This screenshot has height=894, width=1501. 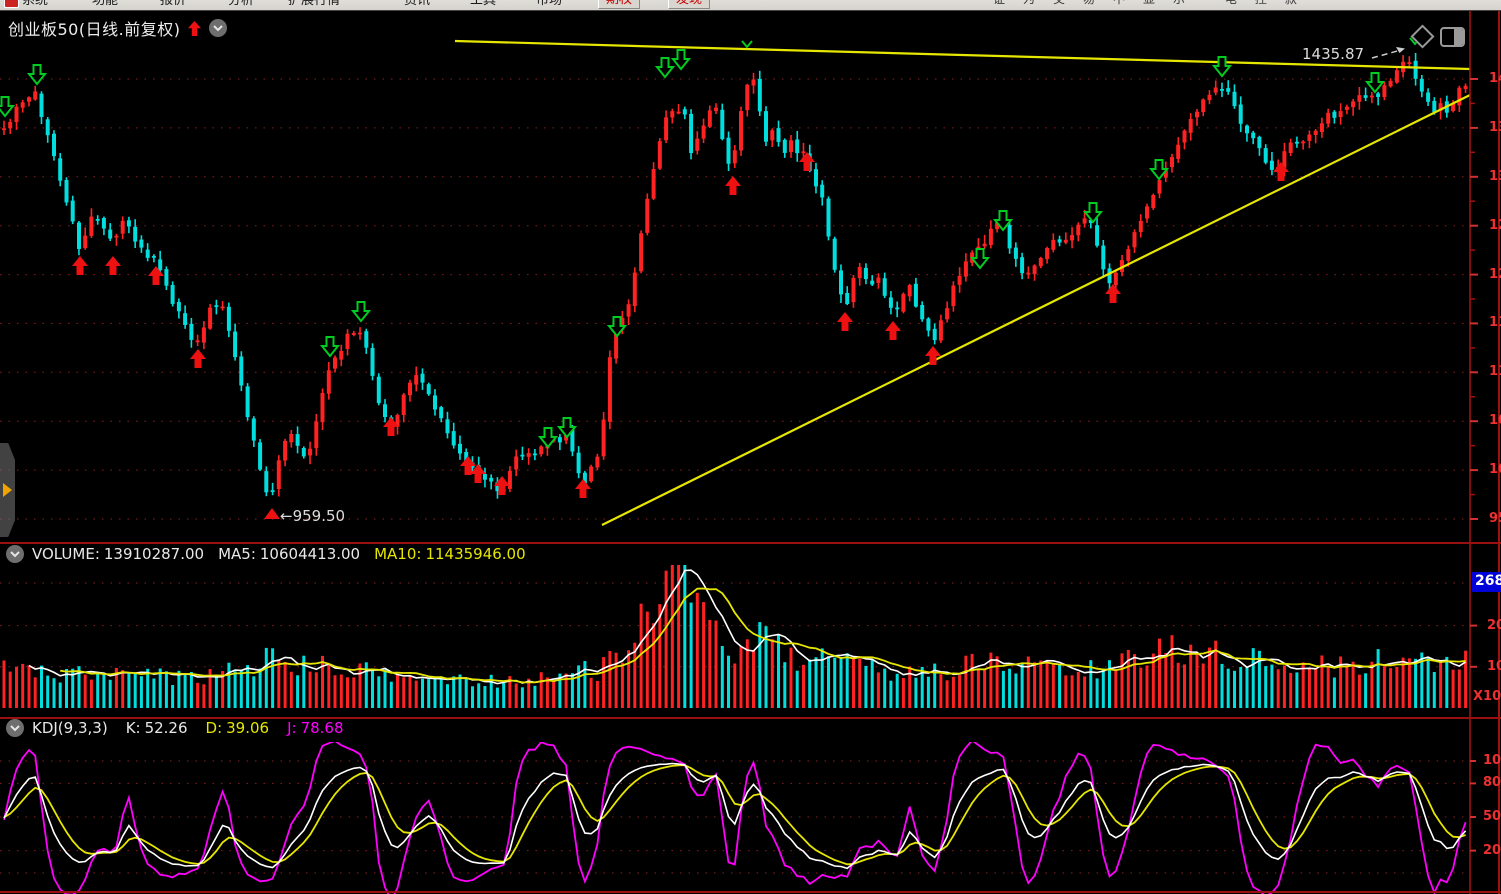 What do you see at coordinates (66, 554) in the screenshot?
I see `volume-label: VOLUME:` at bounding box center [66, 554].